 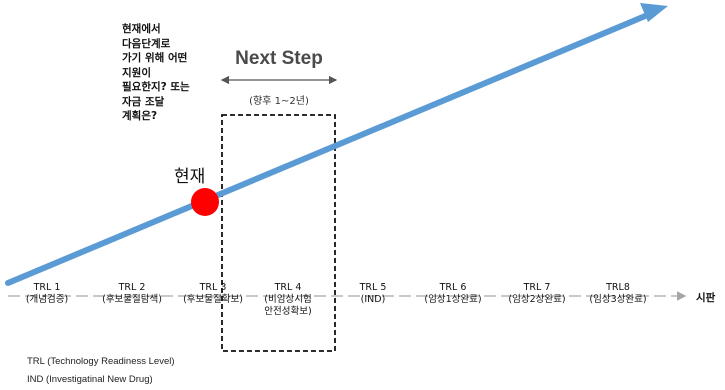 What do you see at coordinates (373, 299) in the screenshot?
I see `trl-desc: (IND)` at bounding box center [373, 299].